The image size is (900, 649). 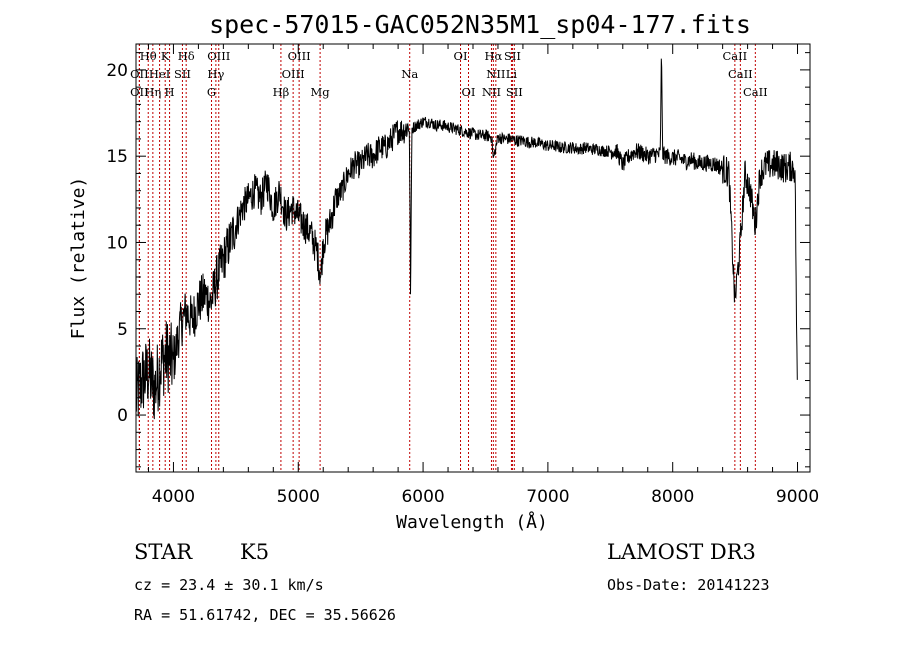 What do you see at coordinates (165, 56) in the screenshot?
I see `line-marker-label: K` at bounding box center [165, 56].